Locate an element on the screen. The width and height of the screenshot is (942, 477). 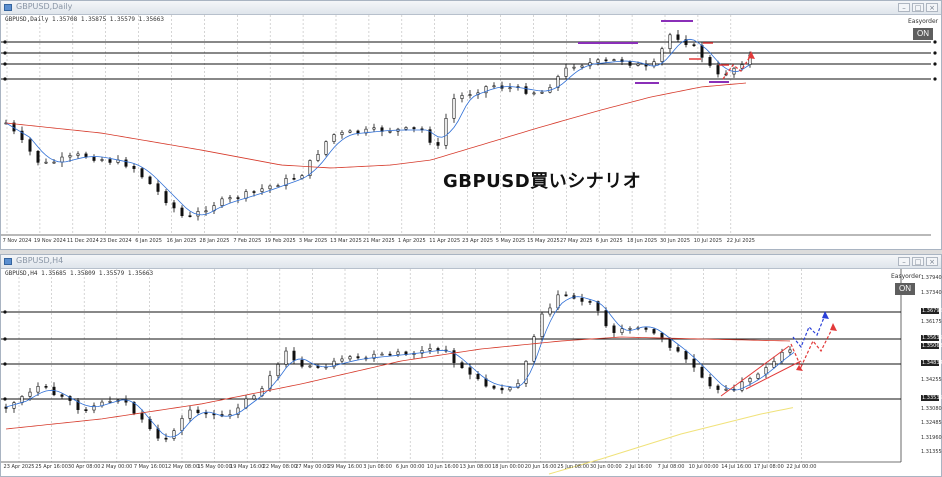
daily-ea-on-button: ON is located at coordinates (923, 34).